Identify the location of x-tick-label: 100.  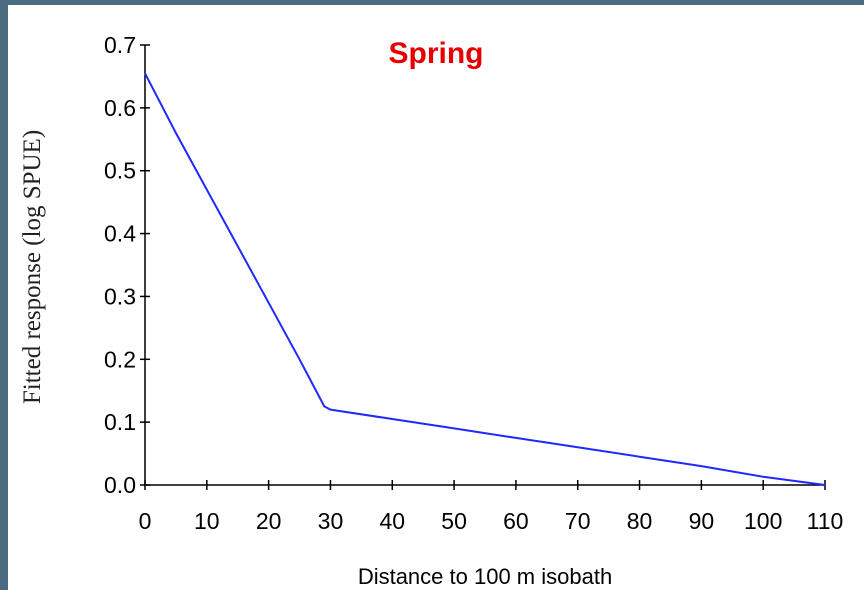
(763, 521).